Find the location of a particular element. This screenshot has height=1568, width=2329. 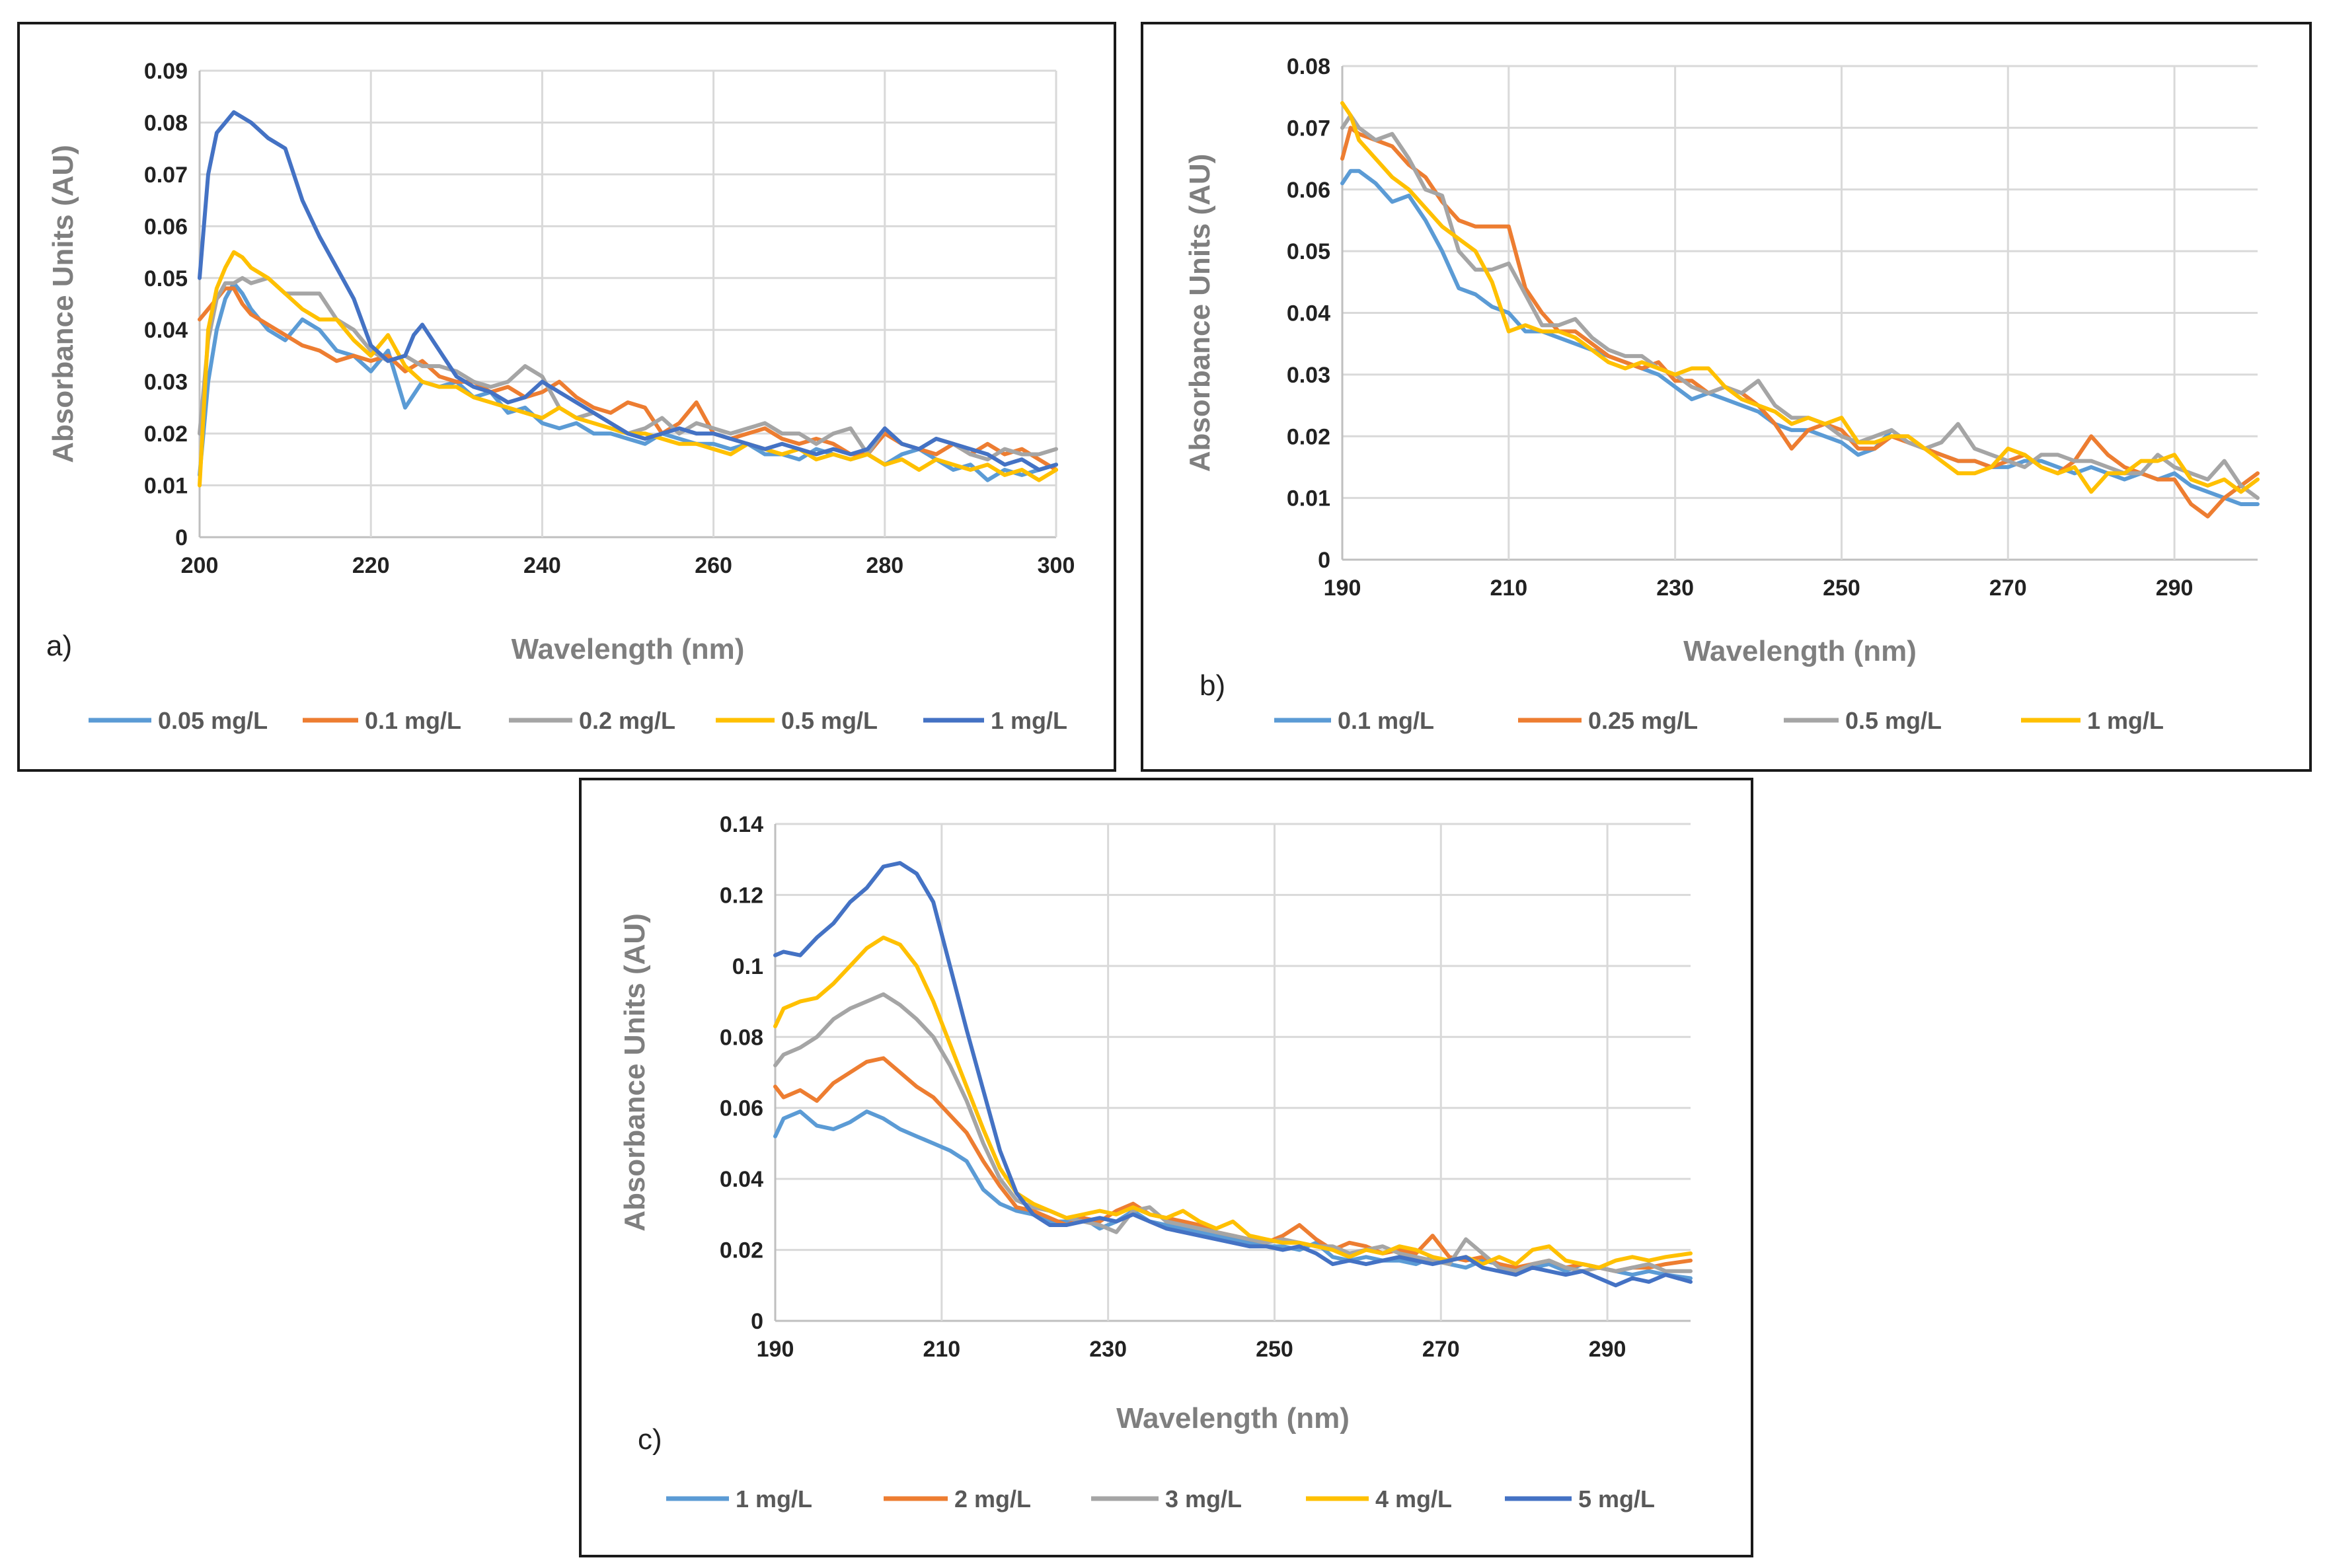

y-tick-label: 0.1 is located at coordinates (748, 967).